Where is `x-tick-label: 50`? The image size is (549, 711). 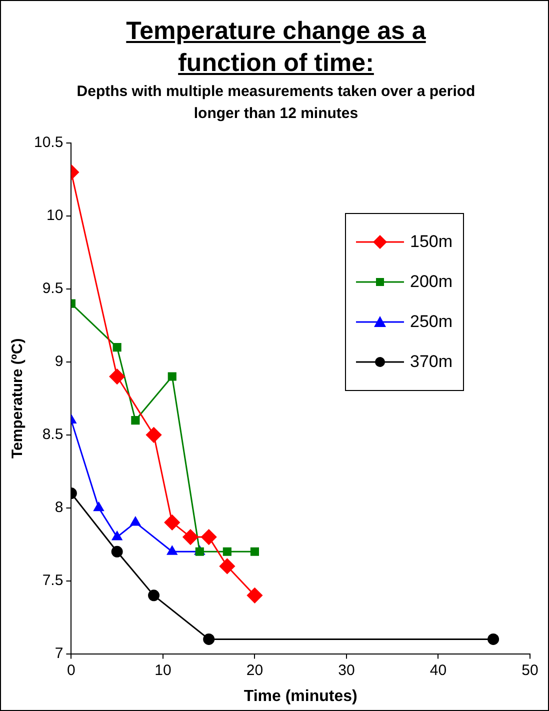 x-tick-label: 50 is located at coordinates (530, 670).